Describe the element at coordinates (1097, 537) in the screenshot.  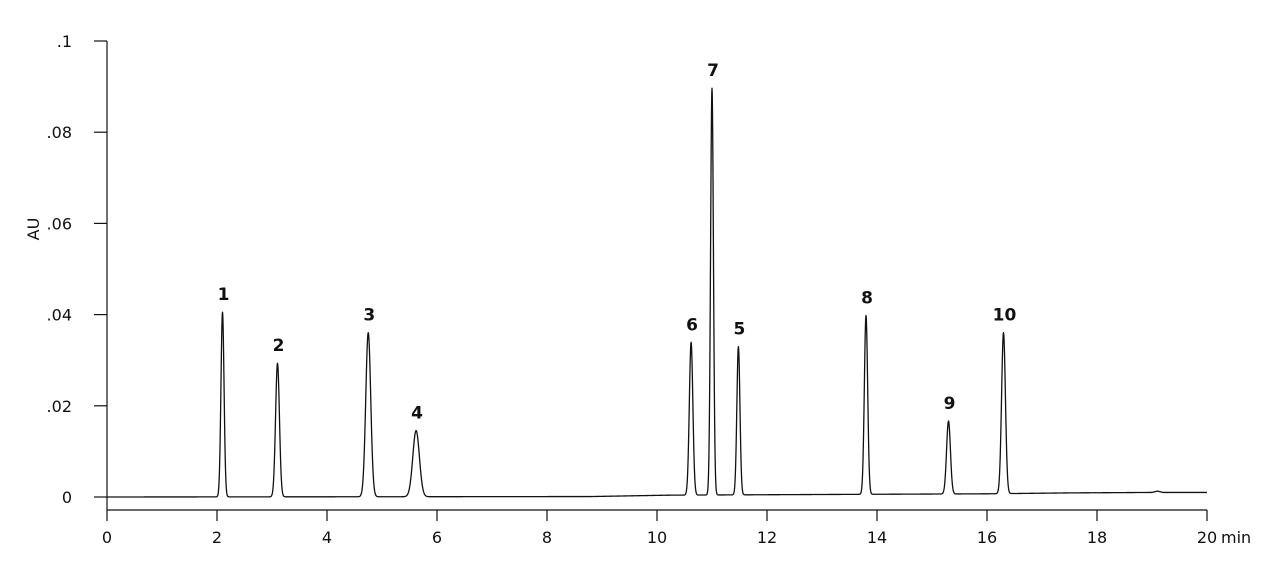
I see `x-tick-label: 18` at that location.